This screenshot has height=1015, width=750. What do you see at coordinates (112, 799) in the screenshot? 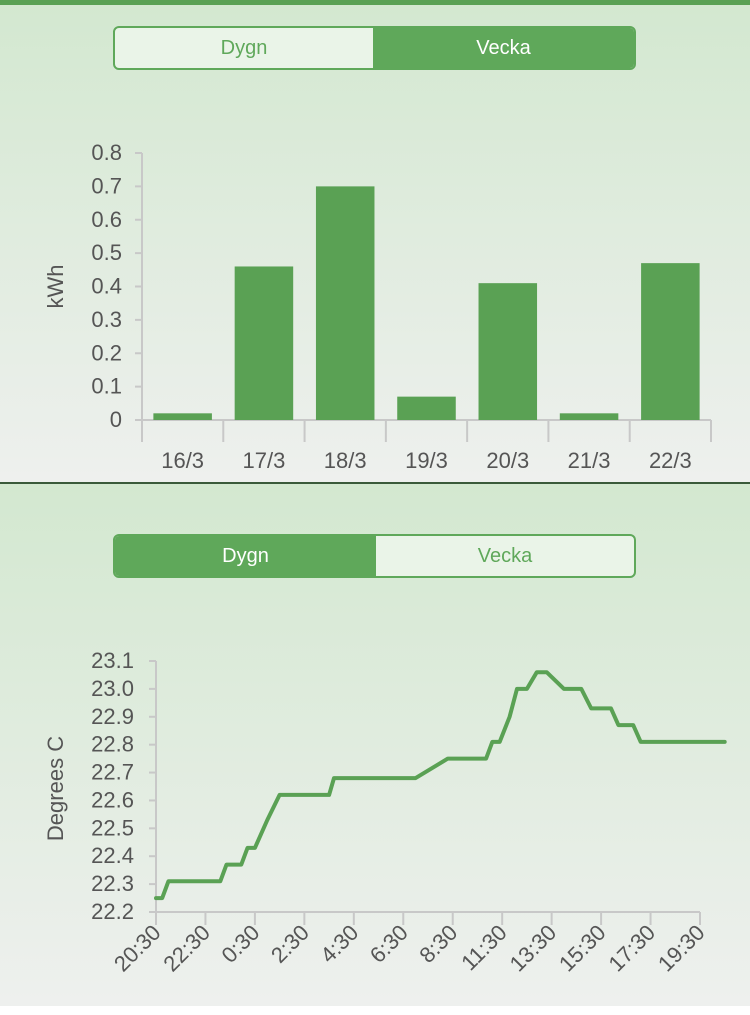
I see `y-tick-label: 22.6` at bounding box center [112, 799].